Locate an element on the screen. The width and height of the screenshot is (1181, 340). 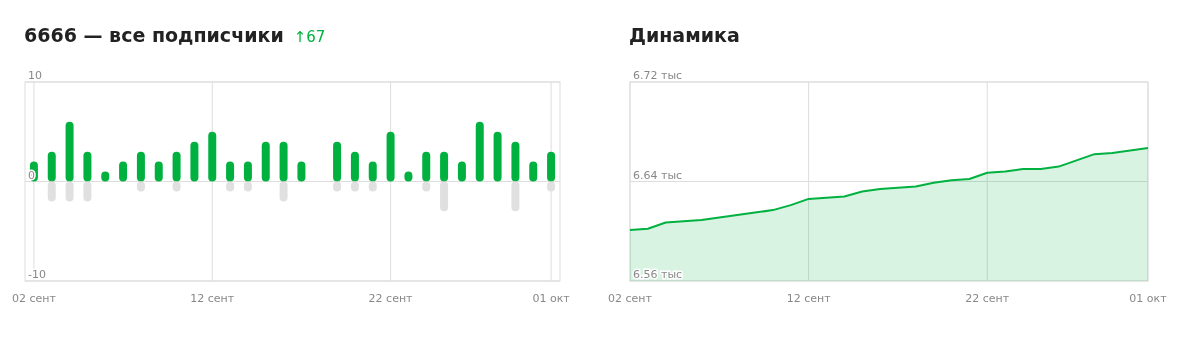
chart-title: 6666 — все подписчики is located at coordinates (154, 35).